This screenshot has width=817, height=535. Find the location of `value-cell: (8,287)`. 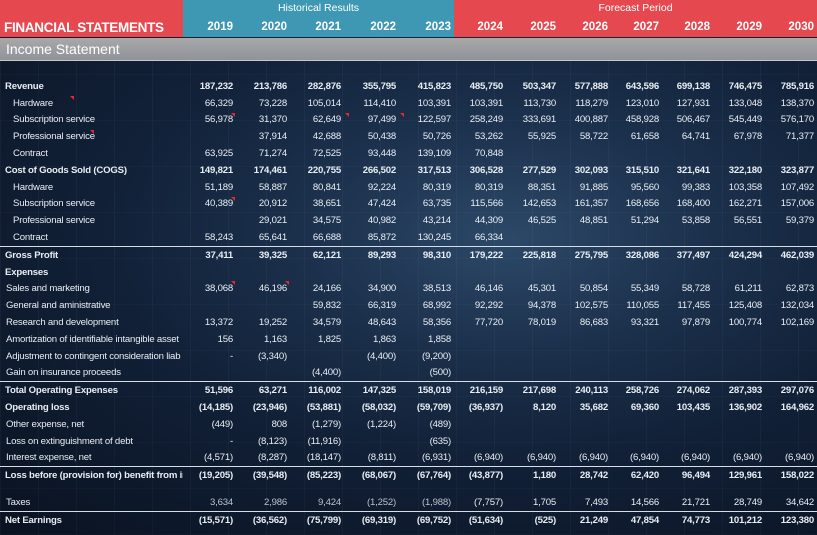

value-cell: (8,287) is located at coordinates (272, 458).